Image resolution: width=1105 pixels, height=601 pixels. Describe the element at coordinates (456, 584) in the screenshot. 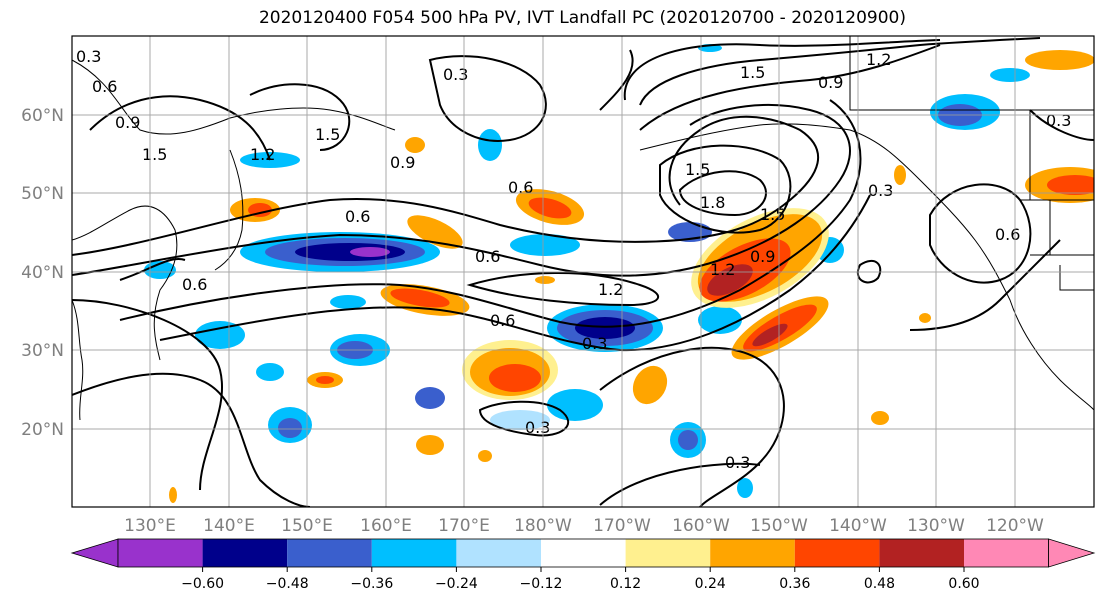

I see `colorbar-tick-label: −0.24` at that location.